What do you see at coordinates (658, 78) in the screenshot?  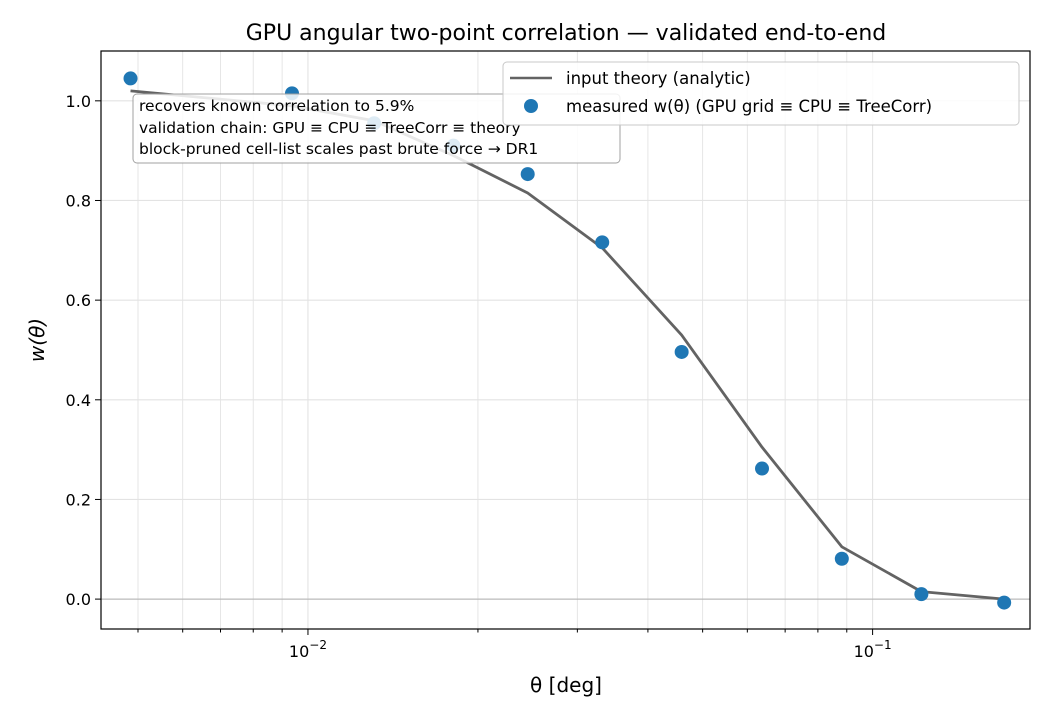 I see `legend-label-theory: input theory (analytic)` at bounding box center [658, 78].